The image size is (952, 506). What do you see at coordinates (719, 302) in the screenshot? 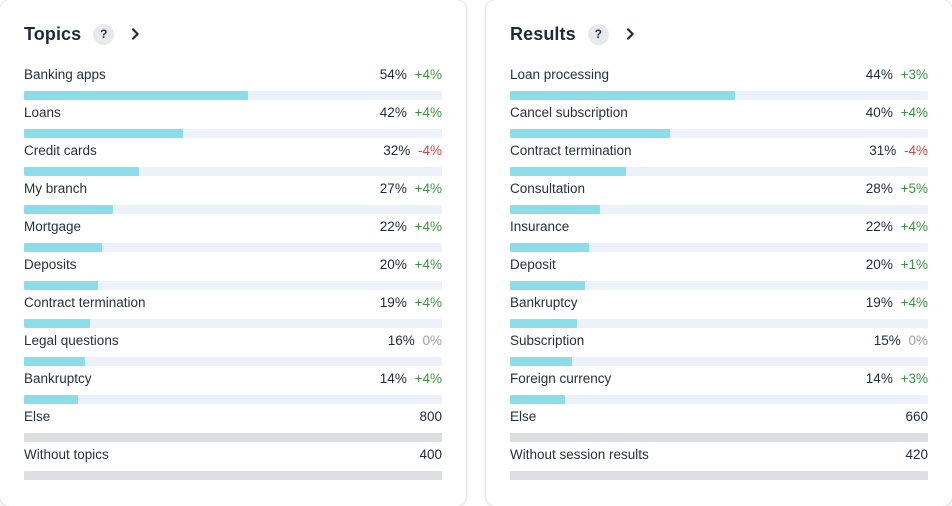
I see `list-item-header: Bankruptcy 19% +4%` at bounding box center [719, 302].